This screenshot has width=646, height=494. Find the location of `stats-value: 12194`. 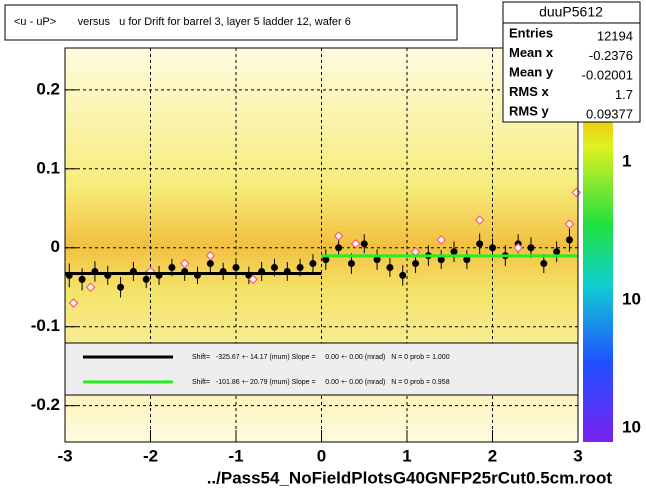

stats-value: 12194 is located at coordinates (615, 35).